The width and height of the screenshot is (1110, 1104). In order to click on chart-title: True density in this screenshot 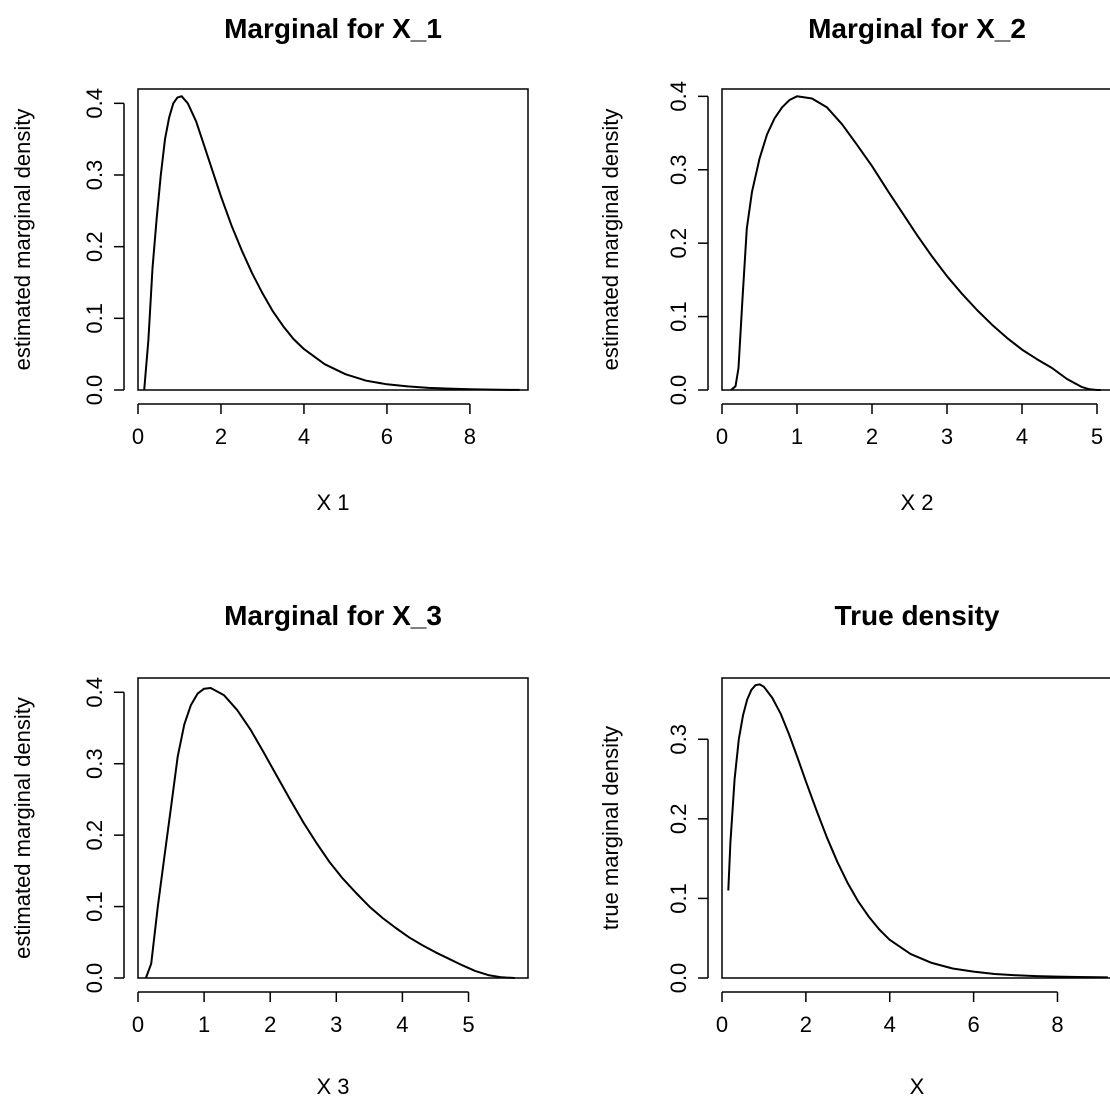, I will do `click(917, 615)`.